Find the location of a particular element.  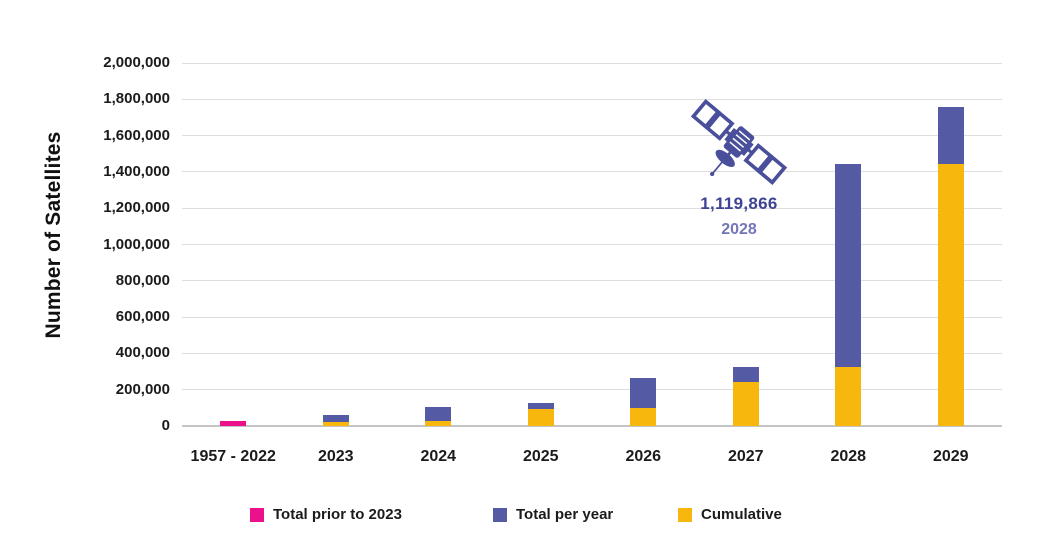

y-tick-label: 1,800,000 is located at coordinates (136, 99).